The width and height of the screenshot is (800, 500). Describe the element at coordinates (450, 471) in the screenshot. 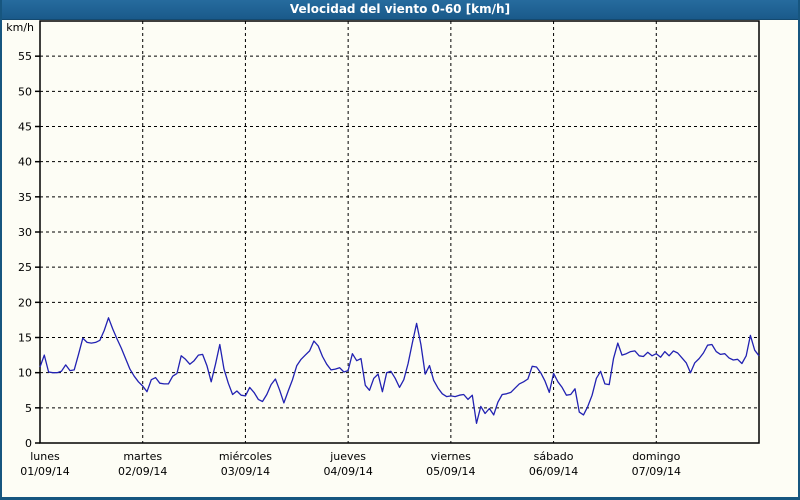

I see `x-day-date-label: 05/09/14` at that location.